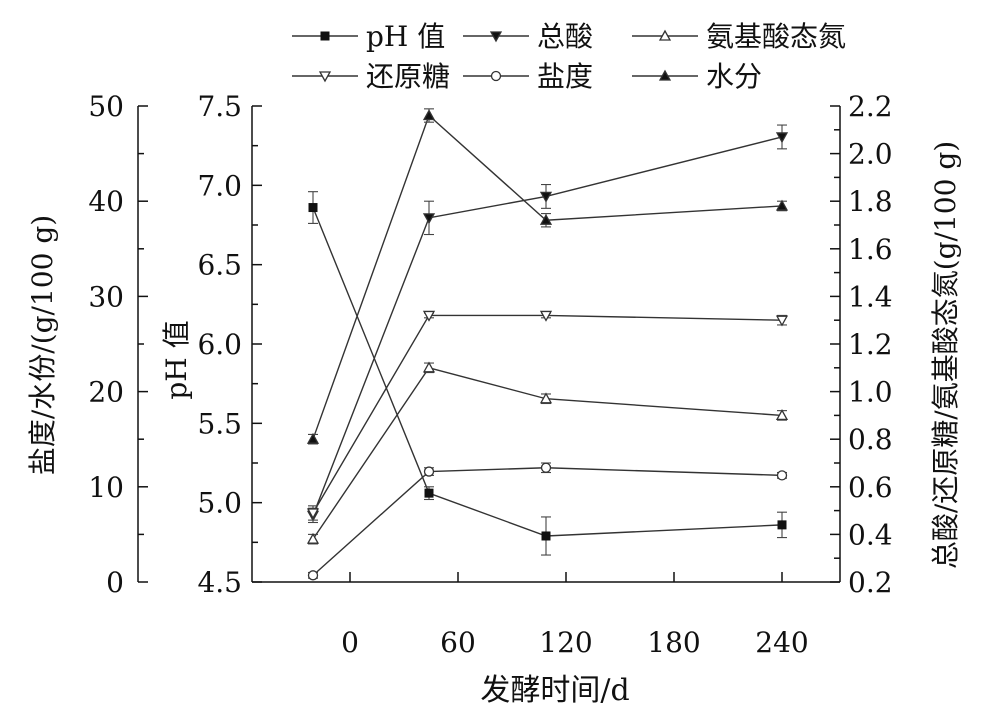 The width and height of the screenshot is (982, 720). What do you see at coordinates (870, 534) in the screenshot?
I see `right-tick-label: 0.4` at bounding box center [870, 534].